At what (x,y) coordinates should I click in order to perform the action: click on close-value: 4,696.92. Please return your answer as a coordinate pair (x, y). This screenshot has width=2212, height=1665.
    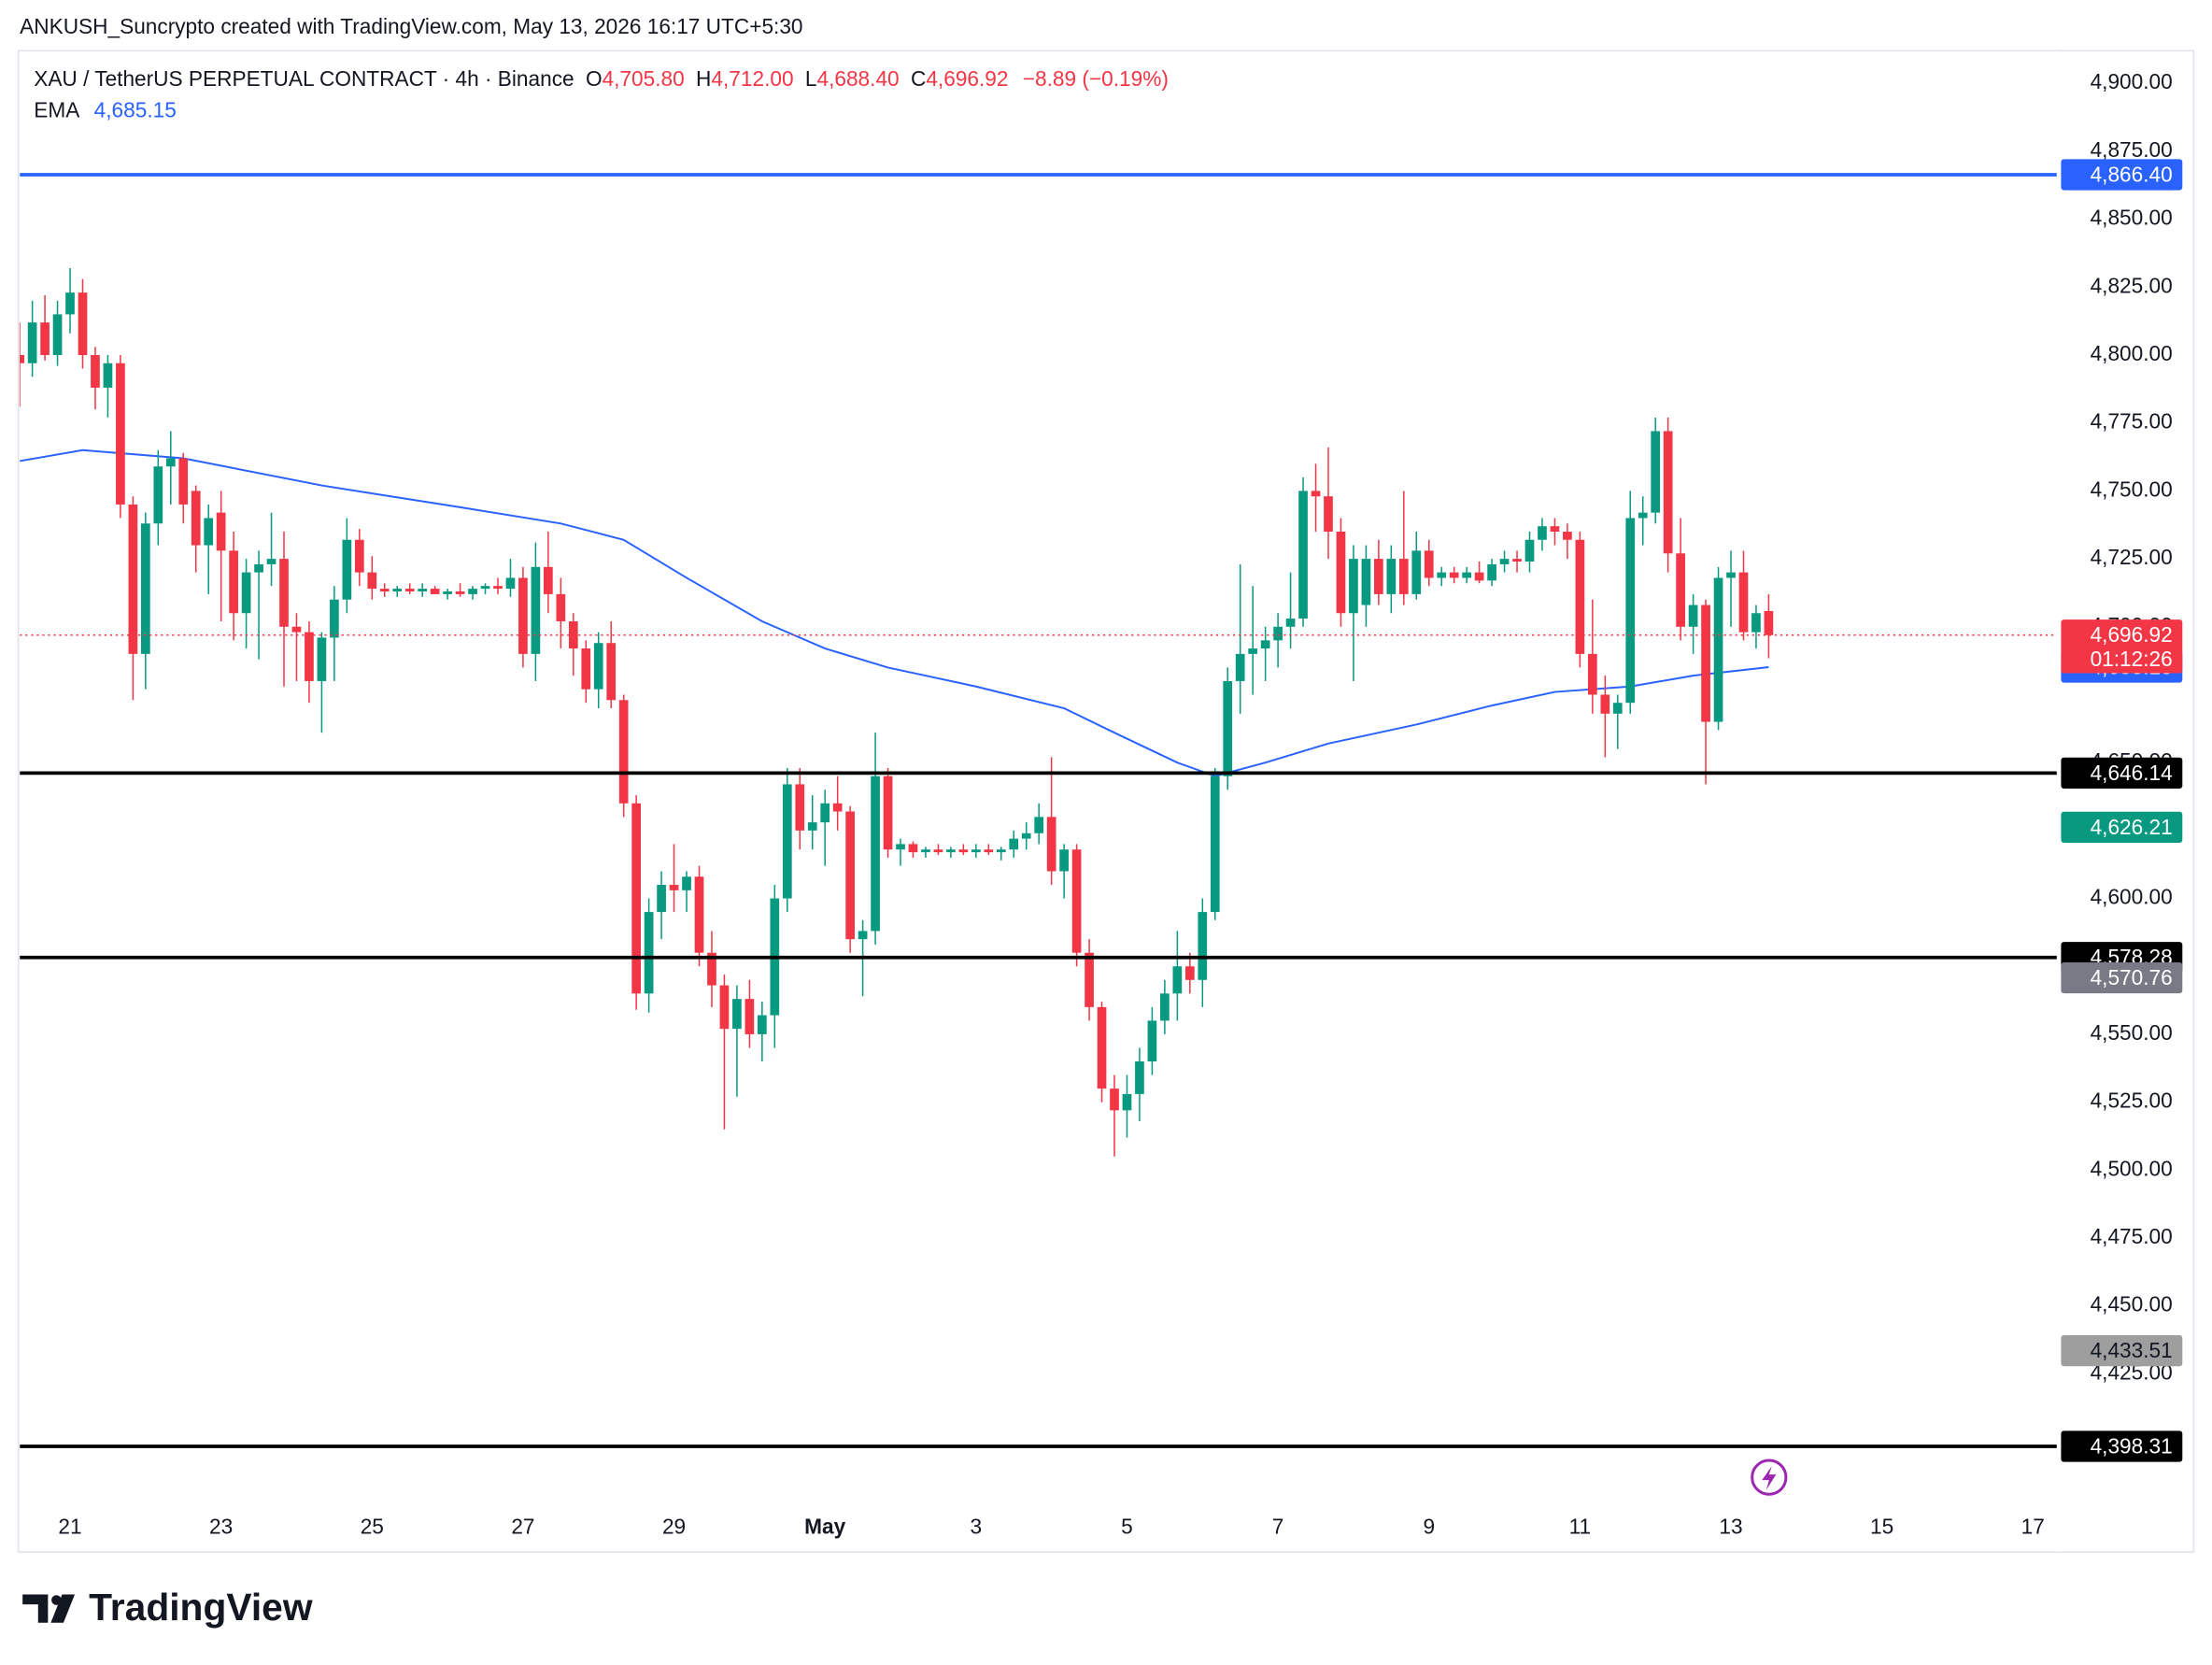
    Looking at the image, I should click on (967, 78).